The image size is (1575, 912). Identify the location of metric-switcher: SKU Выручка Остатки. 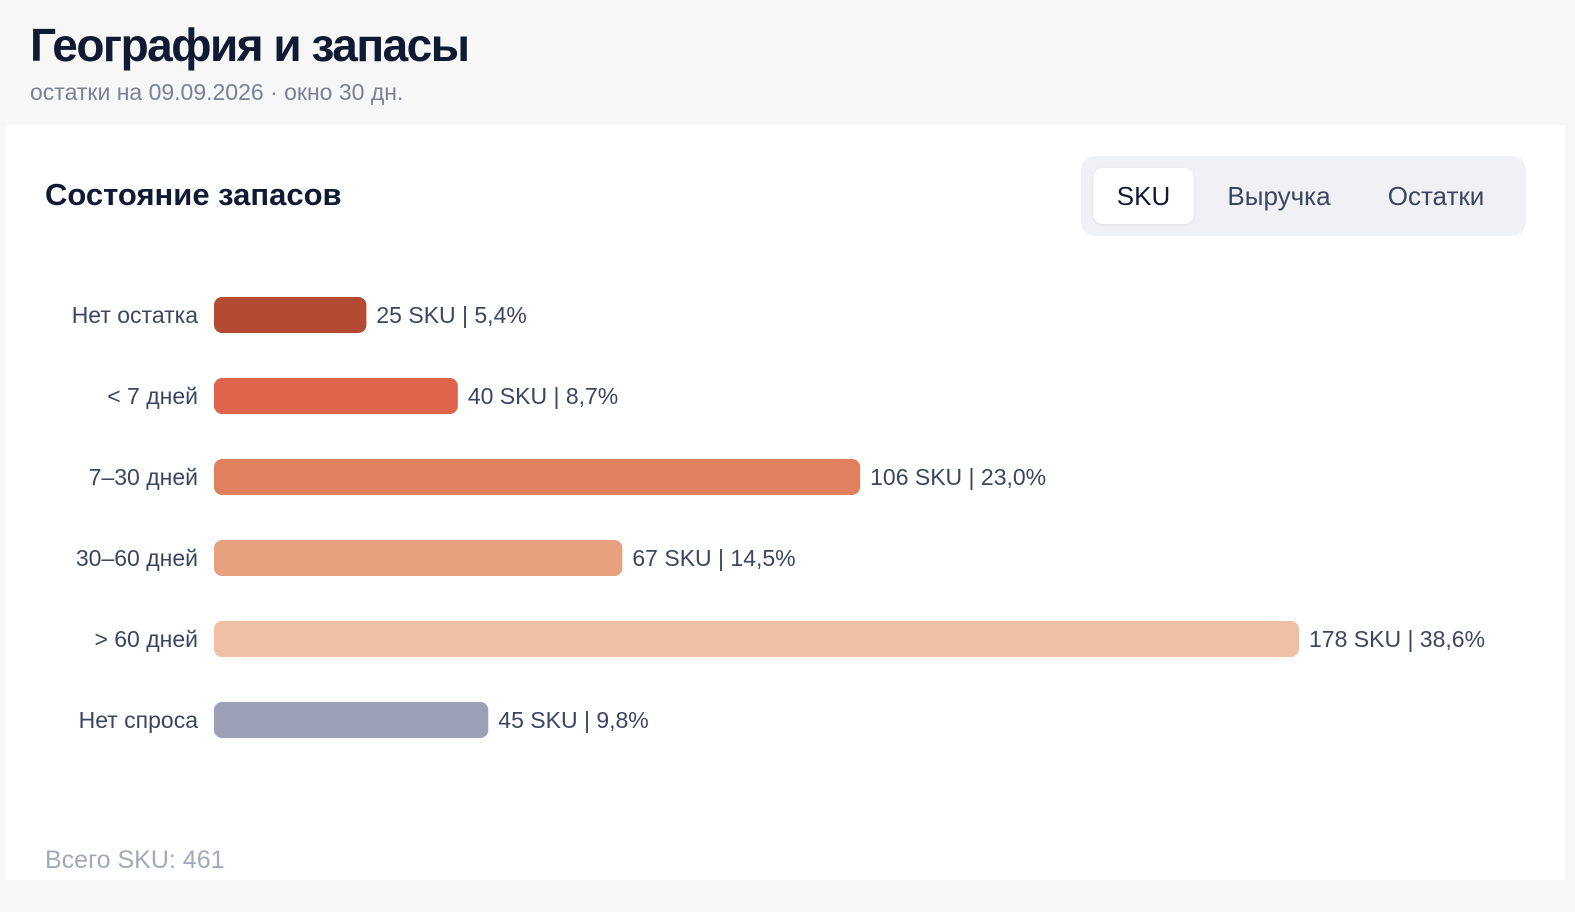
(1303, 196).